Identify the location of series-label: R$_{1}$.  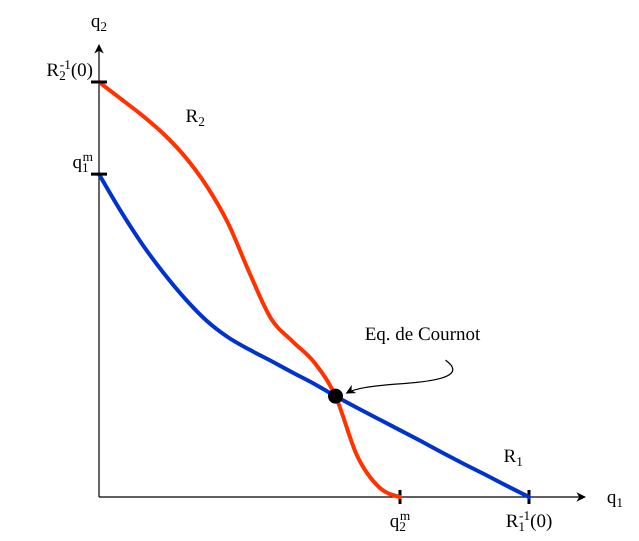
(513, 458).